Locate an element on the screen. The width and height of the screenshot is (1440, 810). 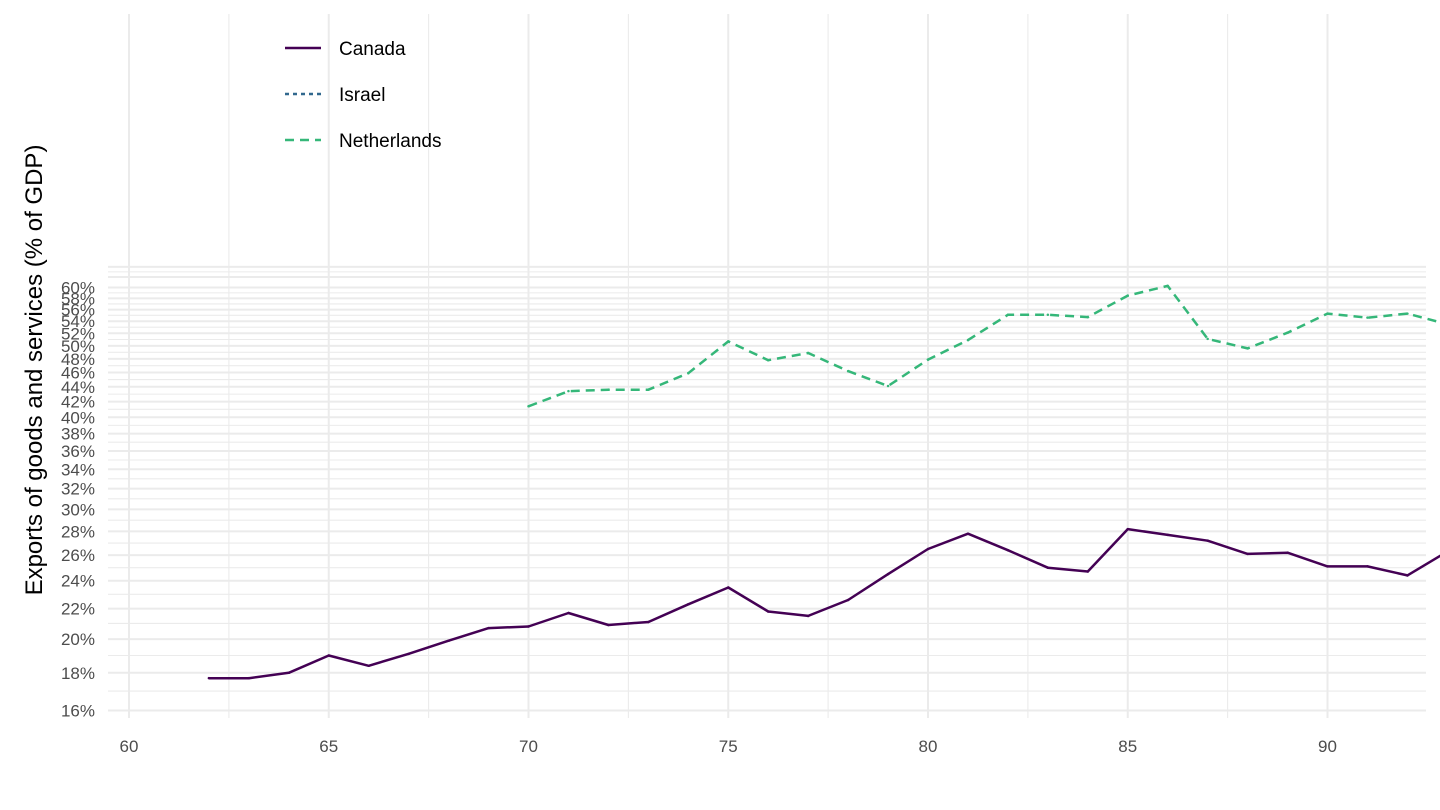
legend-label: Israel is located at coordinates (362, 95).